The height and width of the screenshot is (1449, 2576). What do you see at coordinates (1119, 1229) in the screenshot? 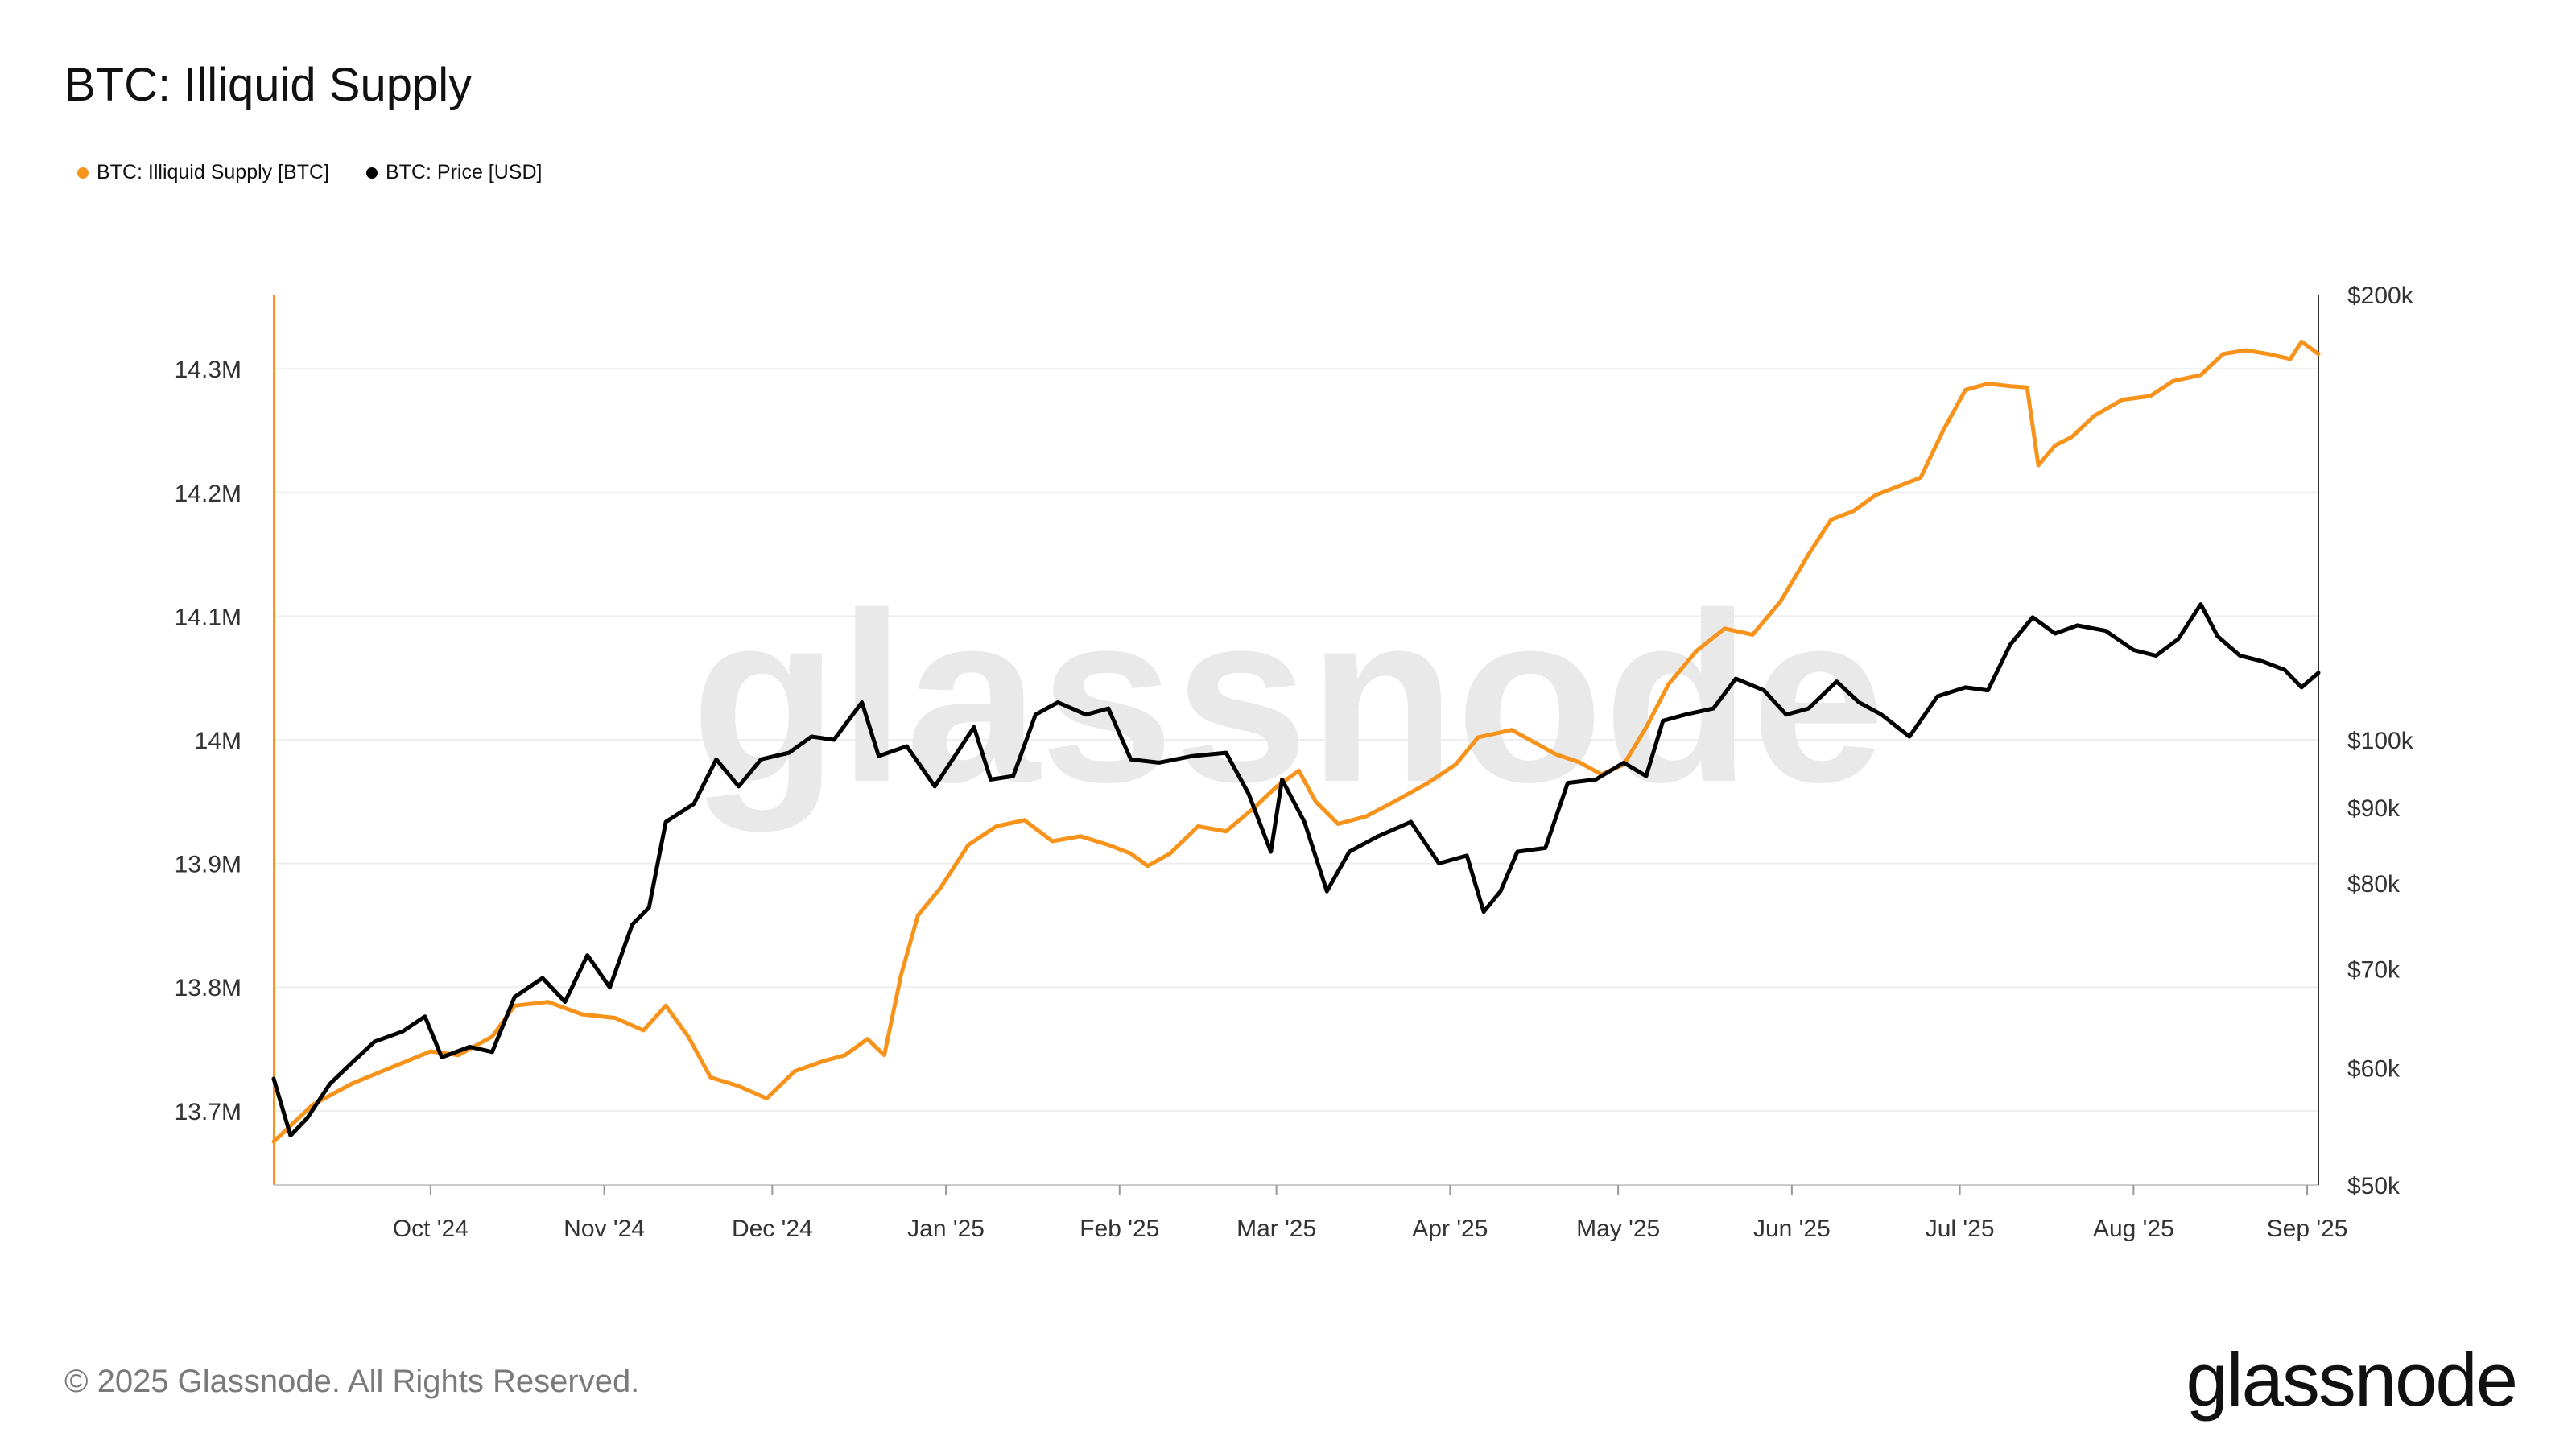
I see `x-tick-label: Feb '25` at bounding box center [1119, 1229].